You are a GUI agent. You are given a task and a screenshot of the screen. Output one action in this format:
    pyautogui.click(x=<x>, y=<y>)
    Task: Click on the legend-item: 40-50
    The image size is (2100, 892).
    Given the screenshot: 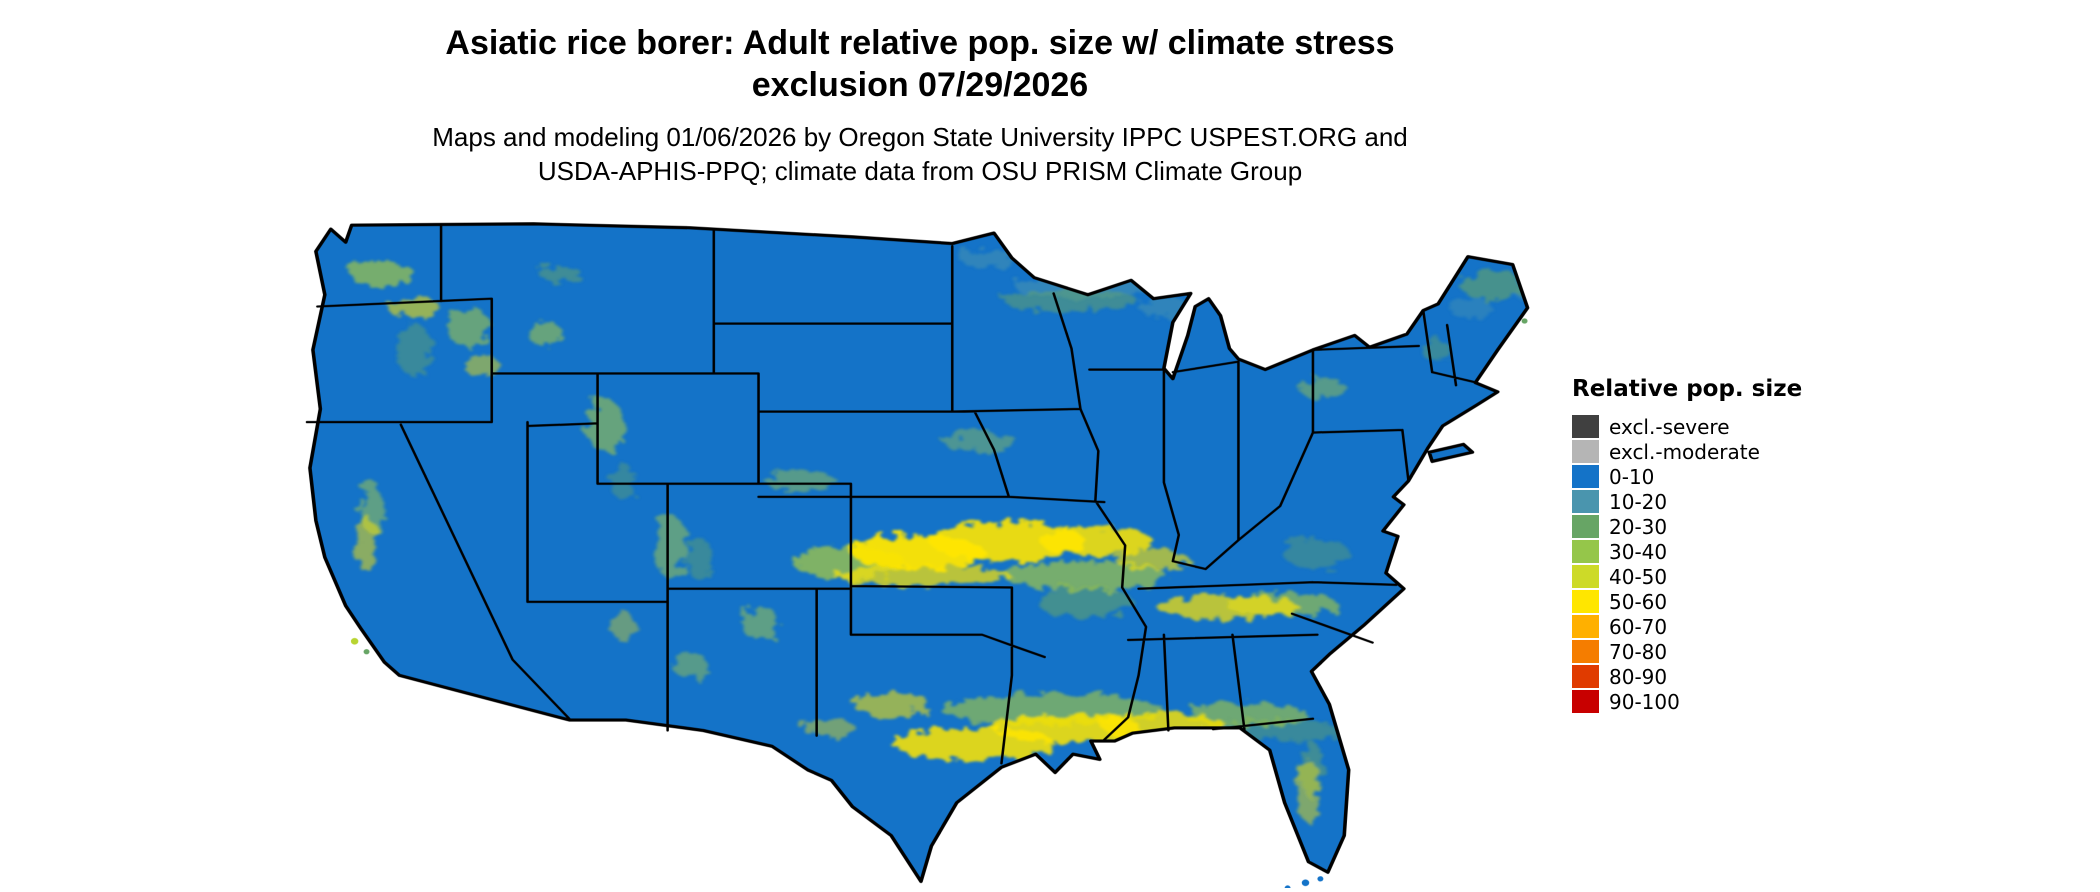 What is the action you would take?
    pyautogui.click(x=1687, y=576)
    